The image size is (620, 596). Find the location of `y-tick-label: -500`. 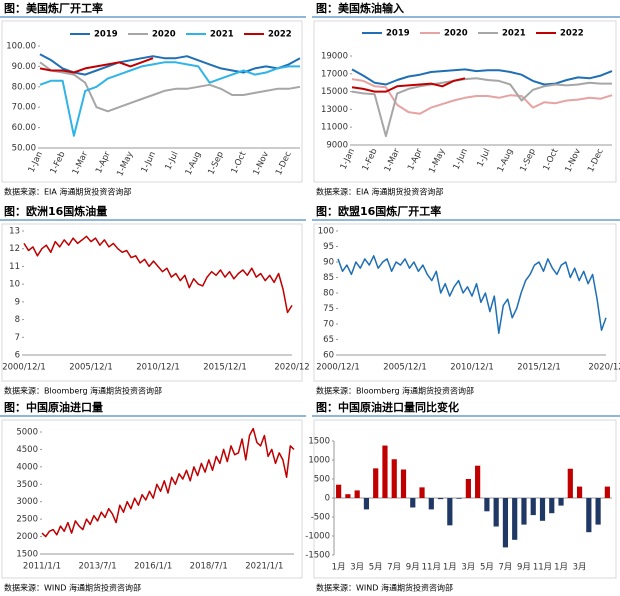

y-tick-label: -500 is located at coordinates (320, 518).